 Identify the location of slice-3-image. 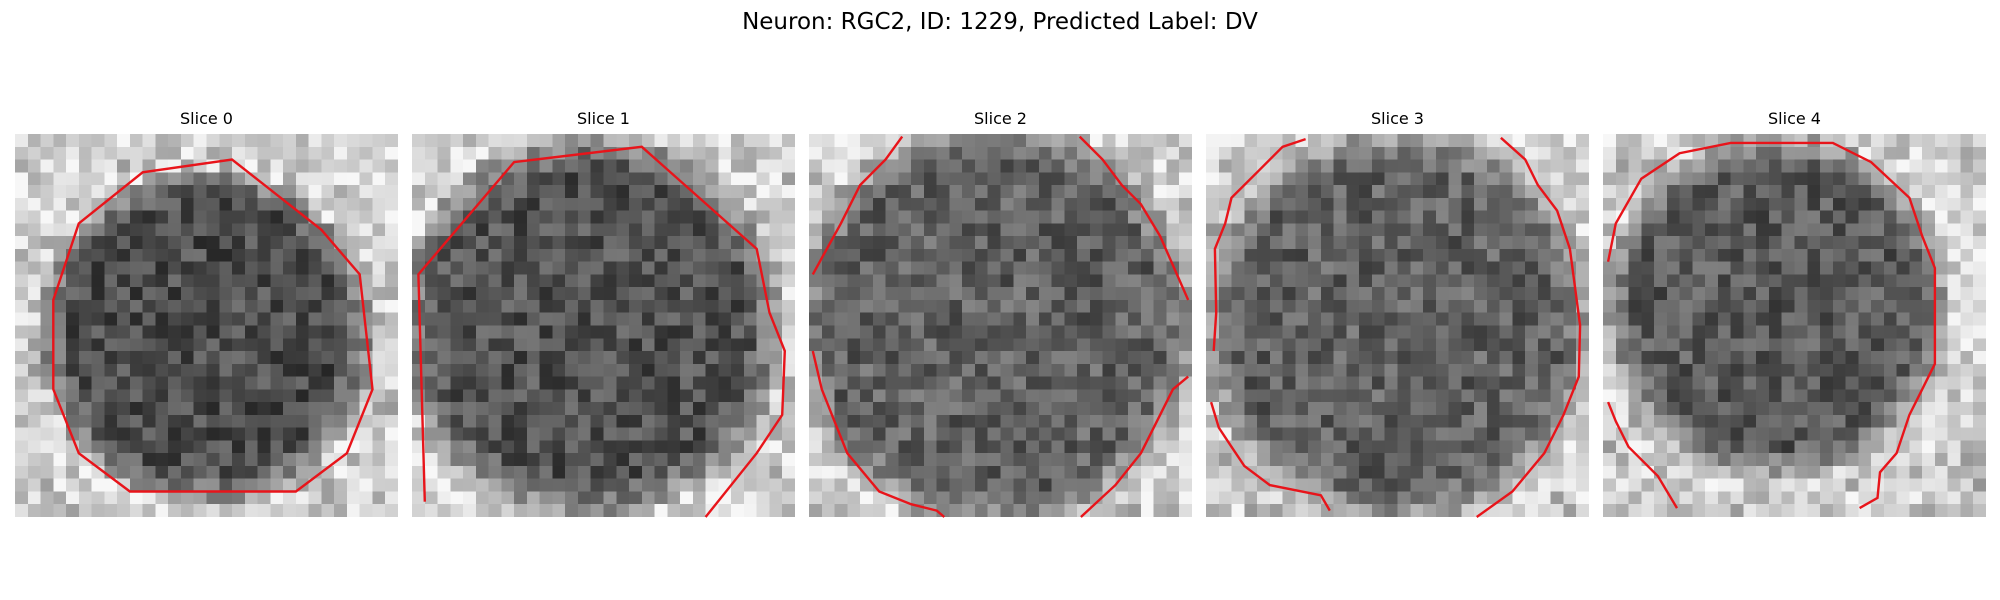
(1397, 326).